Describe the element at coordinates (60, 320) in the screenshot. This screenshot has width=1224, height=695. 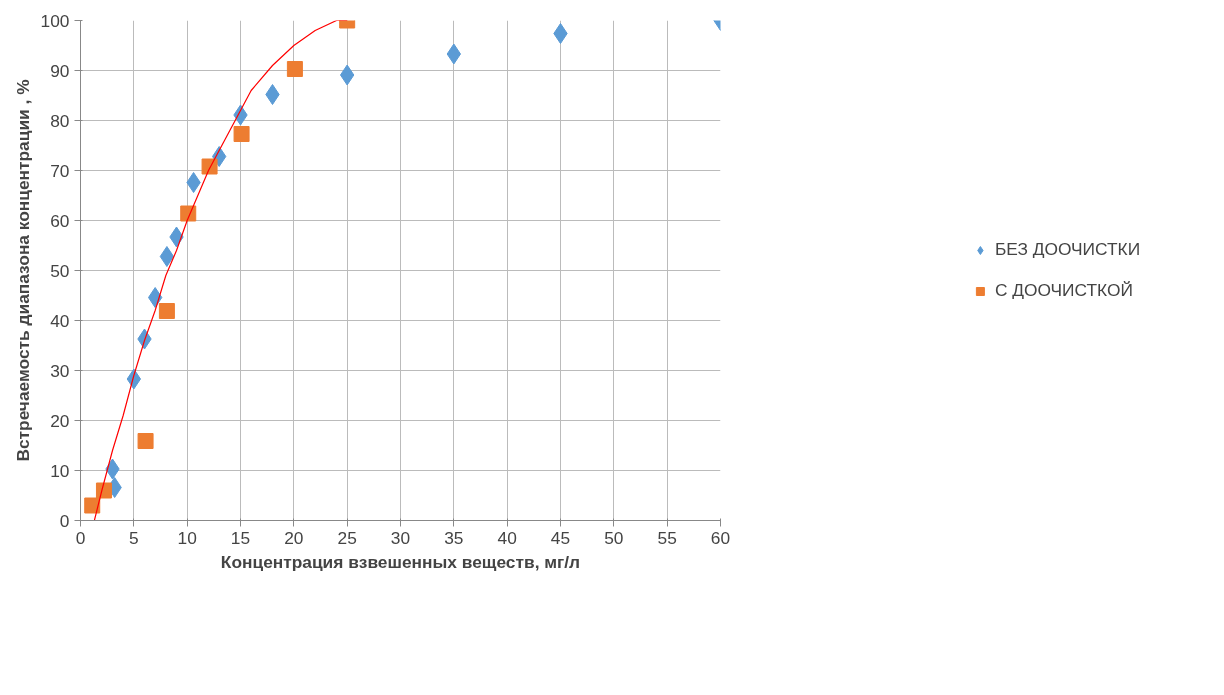
I see `y-tick-label: 40` at that location.